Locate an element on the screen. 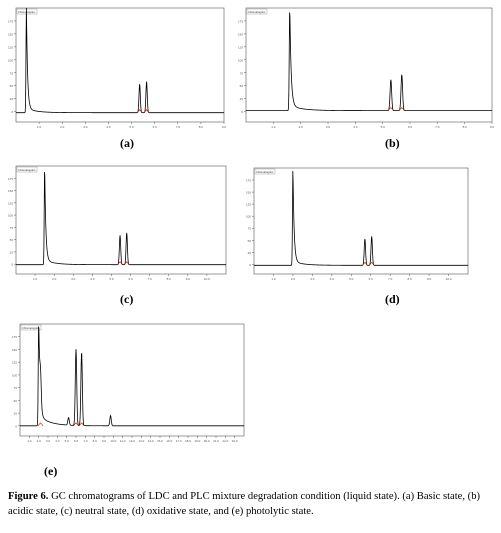  panel-label-b: (b) is located at coordinates (392, 143).